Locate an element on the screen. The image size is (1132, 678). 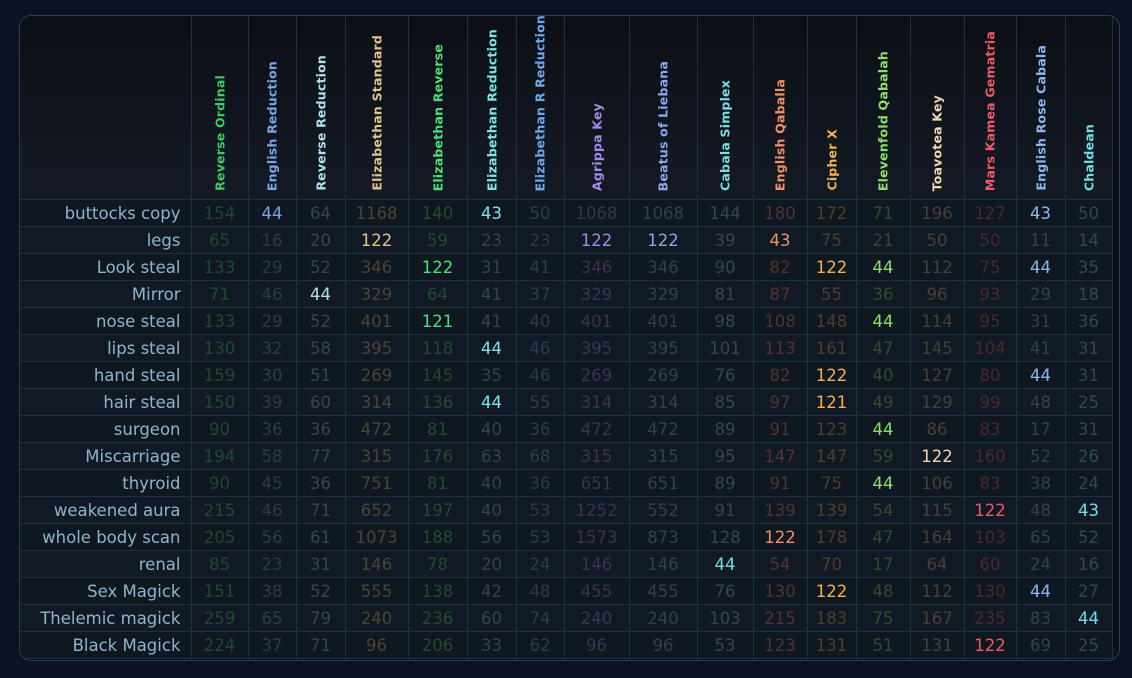
value-cell: 95 is located at coordinates (725, 456).